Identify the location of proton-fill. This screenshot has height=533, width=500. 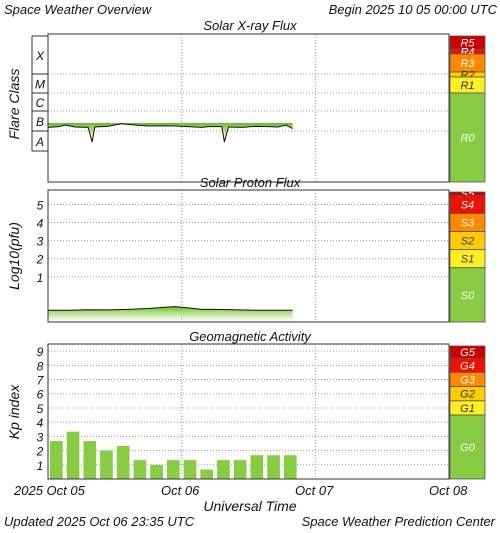
(170, 314).